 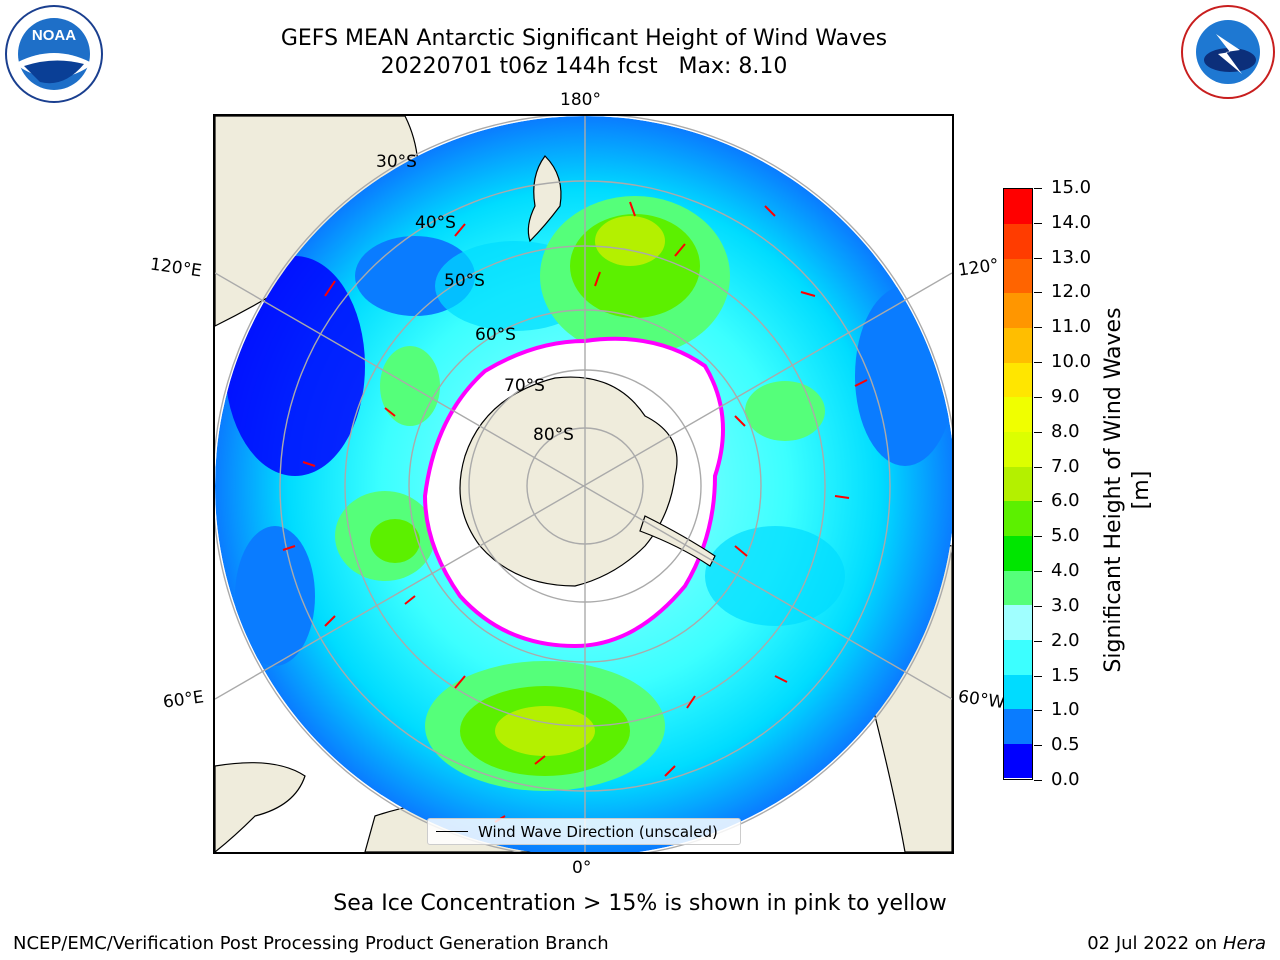 I want to click on colorbar-tick-label: 1.5, so click(x=1065, y=675).